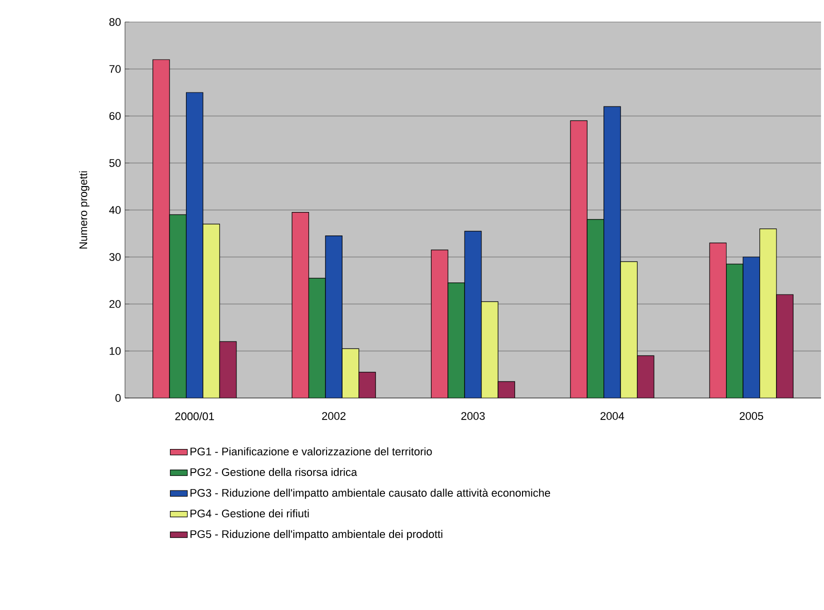 Image resolution: width=824 pixels, height=610 pixels. What do you see at coordinates (370, 493) in the screenshot?
I see `legend-label: PG3 - Riduzione dell'impatto ambientale causato dalle attività economiche` at bounding box center [370, 493].